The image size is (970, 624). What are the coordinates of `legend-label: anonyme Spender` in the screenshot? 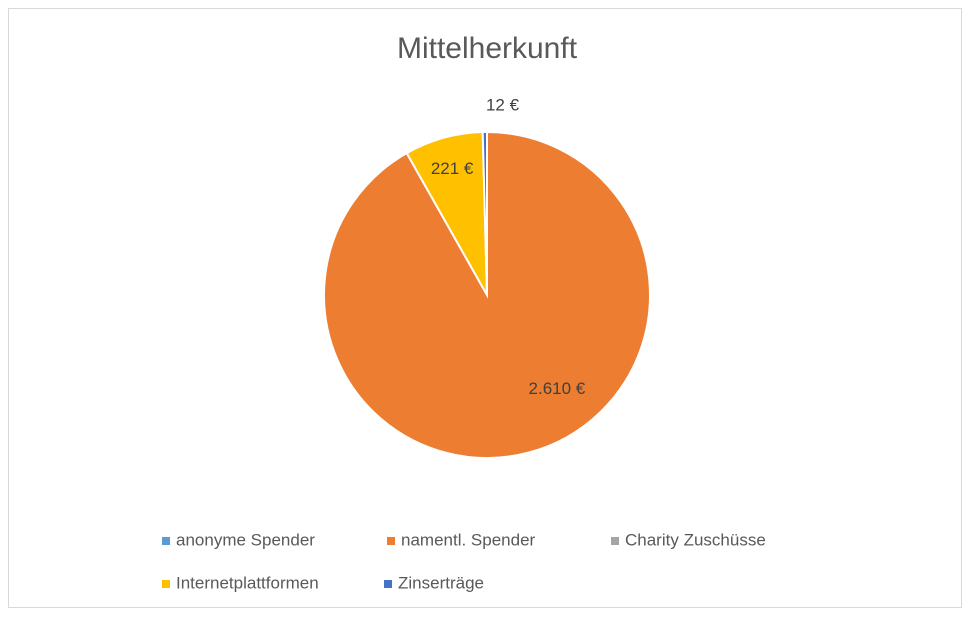 It's located at (245, 539).